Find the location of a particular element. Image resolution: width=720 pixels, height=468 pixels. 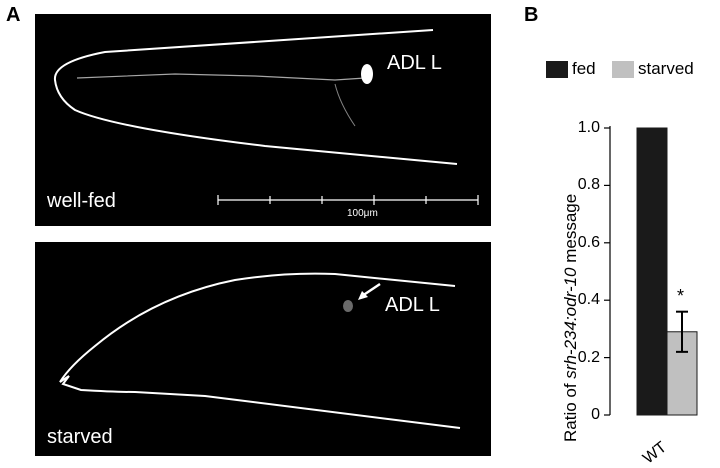

legend-swatch-fed is located at coordinates (557, 69).